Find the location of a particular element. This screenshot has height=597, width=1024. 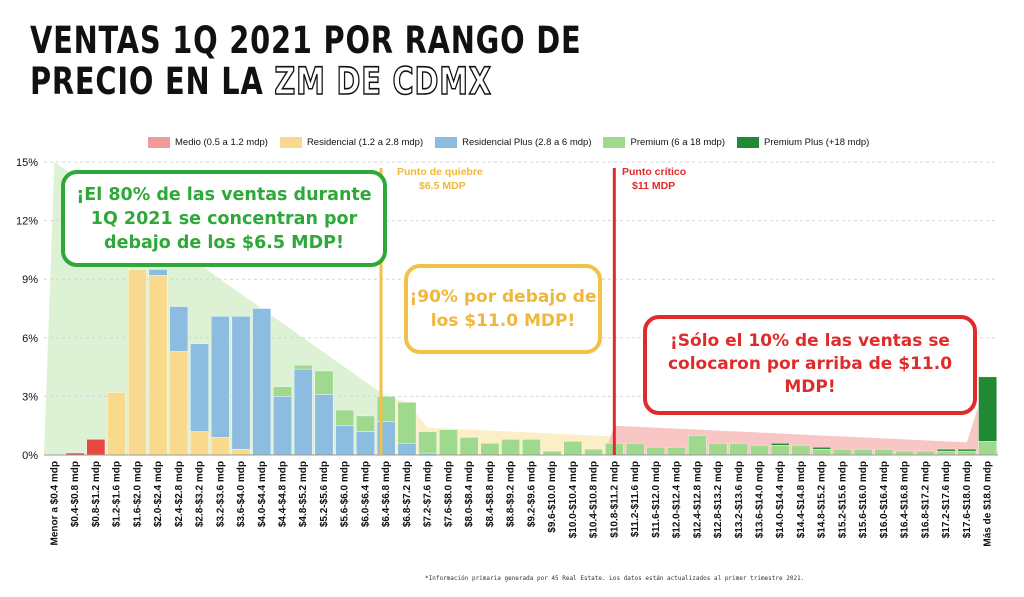

x-tick-label: $3.6-$4.0 mdp is located at coordinates (241, 494).